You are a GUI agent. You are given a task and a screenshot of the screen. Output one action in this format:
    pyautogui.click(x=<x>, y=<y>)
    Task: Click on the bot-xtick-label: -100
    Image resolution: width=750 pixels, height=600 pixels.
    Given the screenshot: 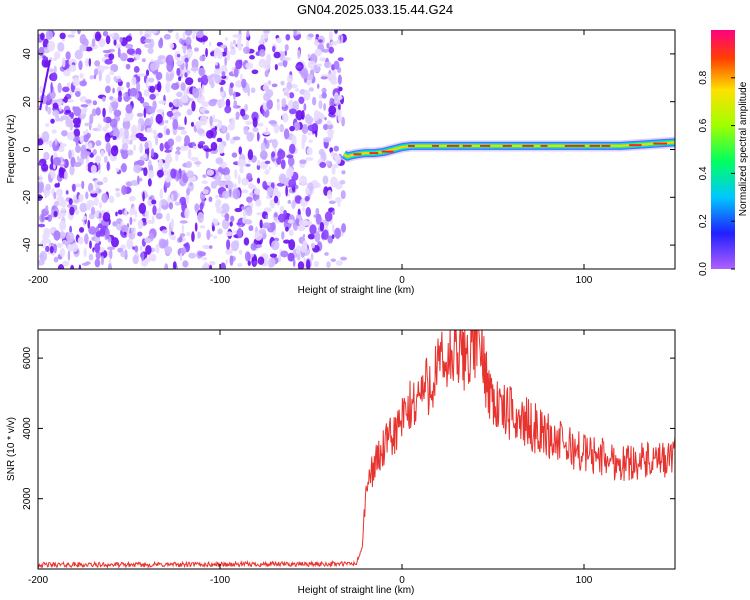 What is the action you would take?
    pyautogui.click(x=220, y=580)
    